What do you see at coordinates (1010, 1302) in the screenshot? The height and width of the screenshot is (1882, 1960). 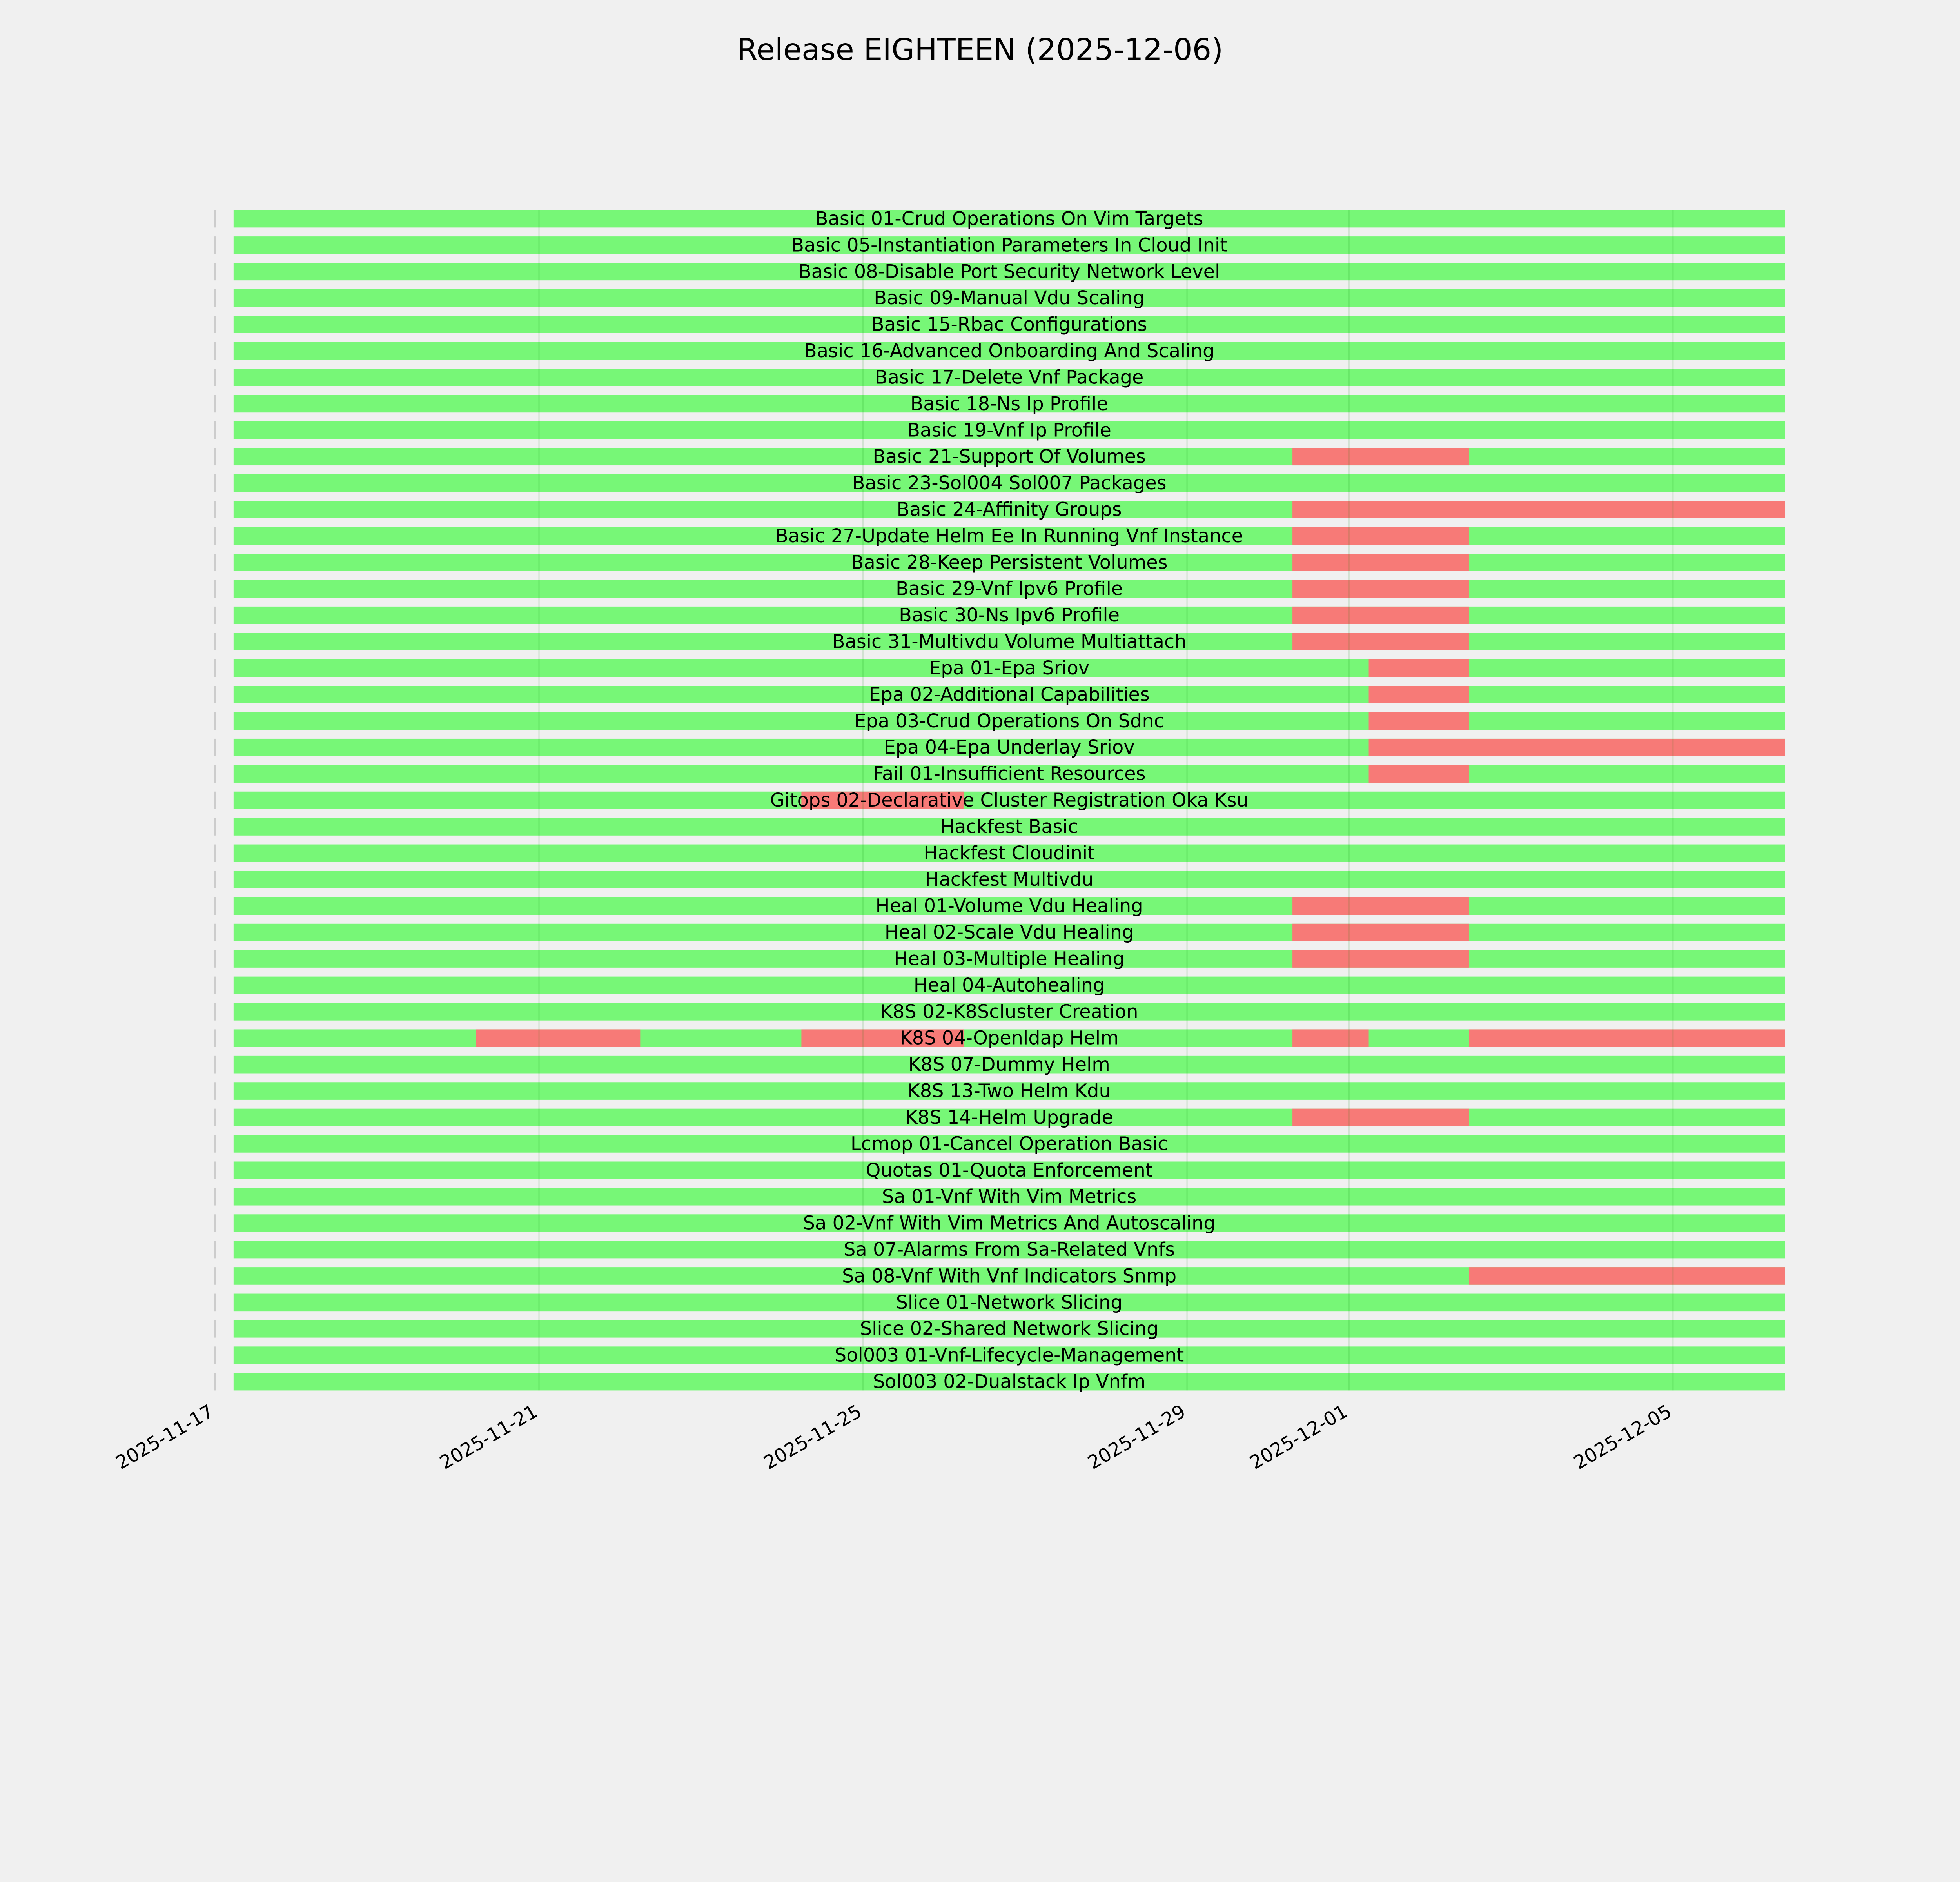 I see `row-label: Slice 01-Network Slicing` at bounding box center [1010, 1302].